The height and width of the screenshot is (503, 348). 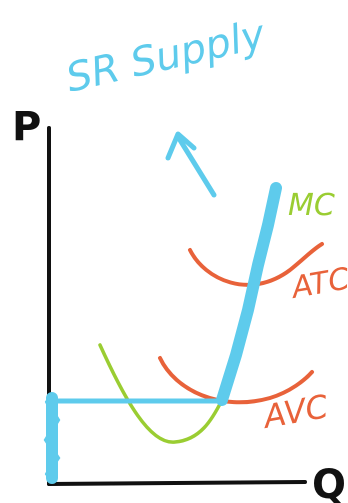 I want to click on atc-label: ATC, so click(x=317, y=283).